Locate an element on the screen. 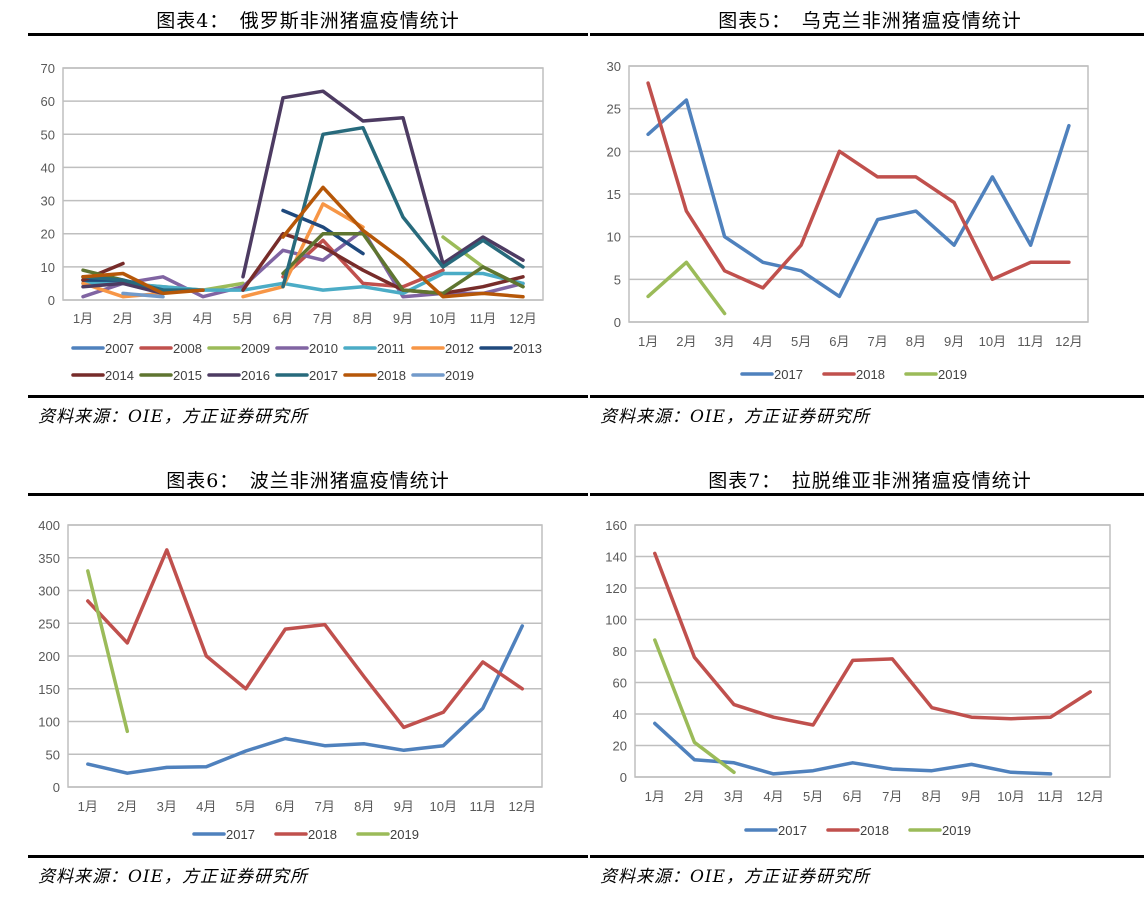  y-tick-label: 20 is located at coordinates (620, 746).